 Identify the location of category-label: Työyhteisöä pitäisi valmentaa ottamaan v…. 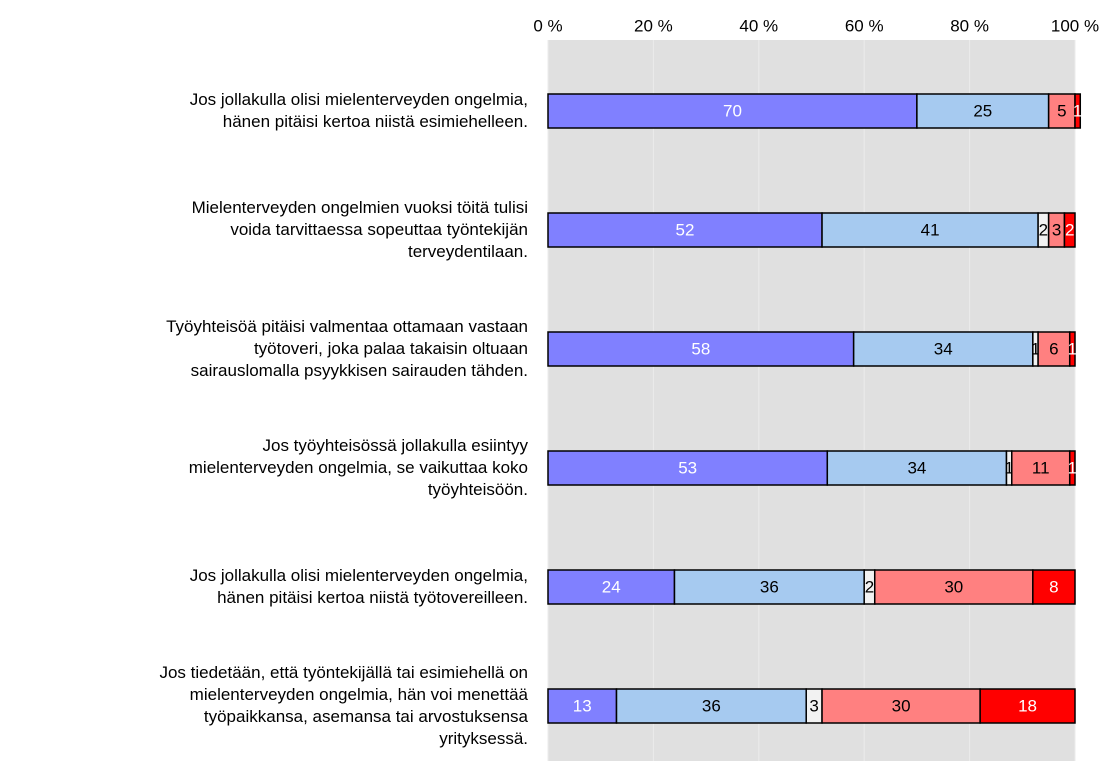
(347, 348).